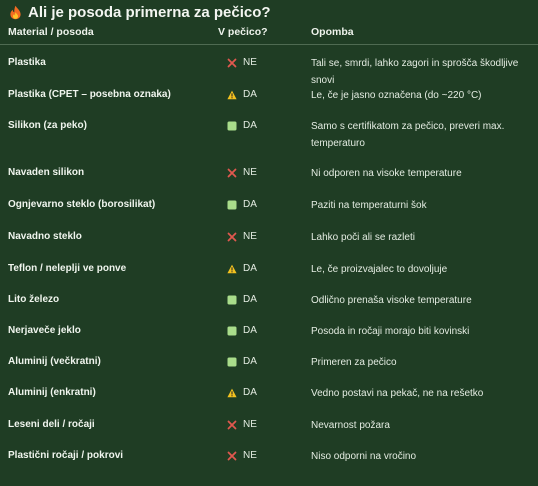 The height and width of the screenshot is (486, 538). I want to click on row-material: Plastika (CPET – posebna oznaka), so click(89, 94).